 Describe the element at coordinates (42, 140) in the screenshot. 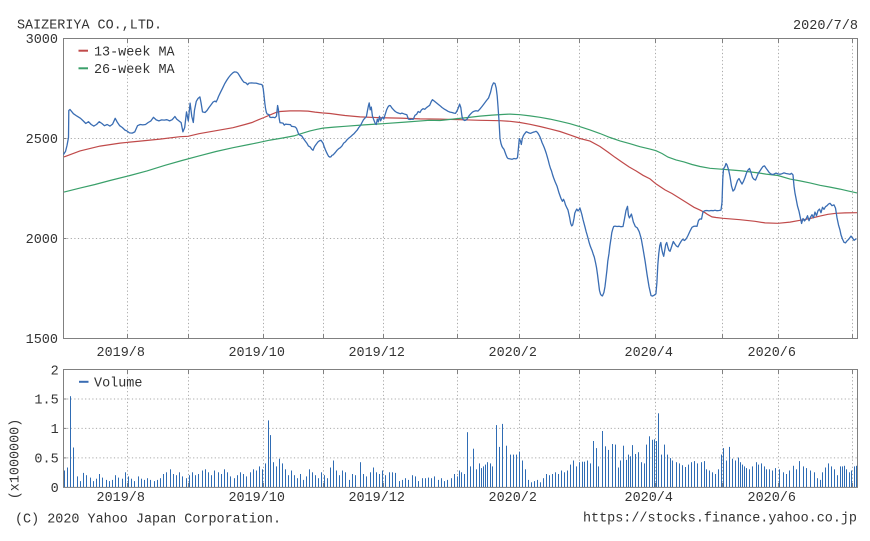

I see `svg-text: 2500` at that location.